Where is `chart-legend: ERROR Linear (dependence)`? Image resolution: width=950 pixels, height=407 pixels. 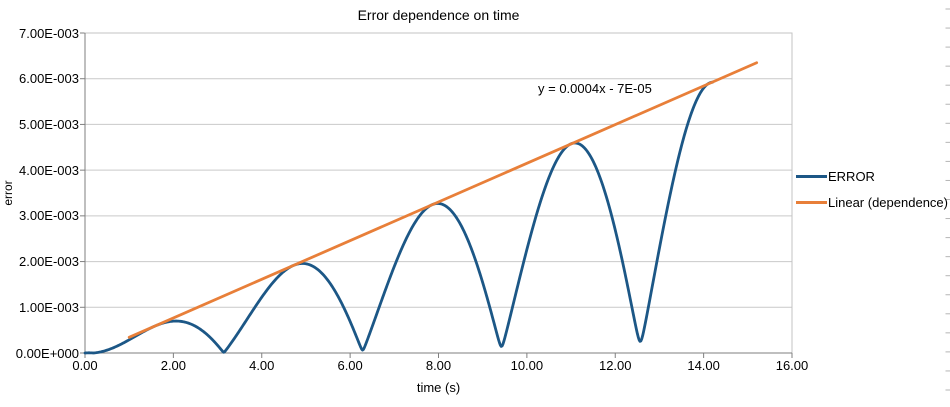 chart-legend: ERROR Linear (dependence) is located at coordinates (873, 189).